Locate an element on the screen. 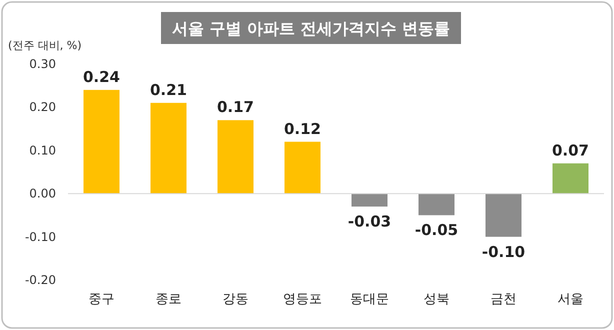 This screenshot has width=614, height=330. x-tick-label: 서울 is located at coordinates (571, 299).